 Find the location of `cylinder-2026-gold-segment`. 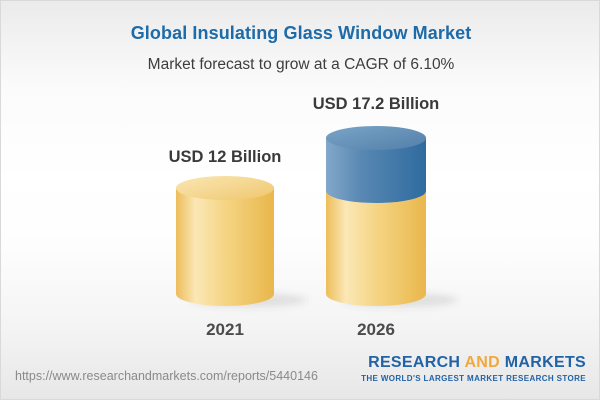

cylinder-2026-gold-segment is located at coordinates (376, 248).